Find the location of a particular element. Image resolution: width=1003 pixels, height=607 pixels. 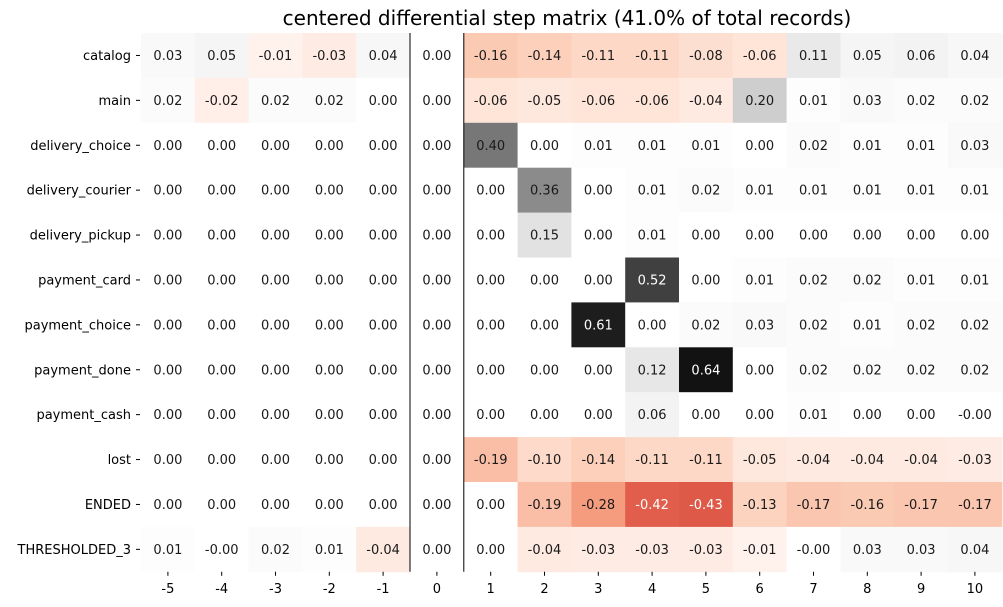

cell-value-label: 0.20 is located at coordinates (759, 101).